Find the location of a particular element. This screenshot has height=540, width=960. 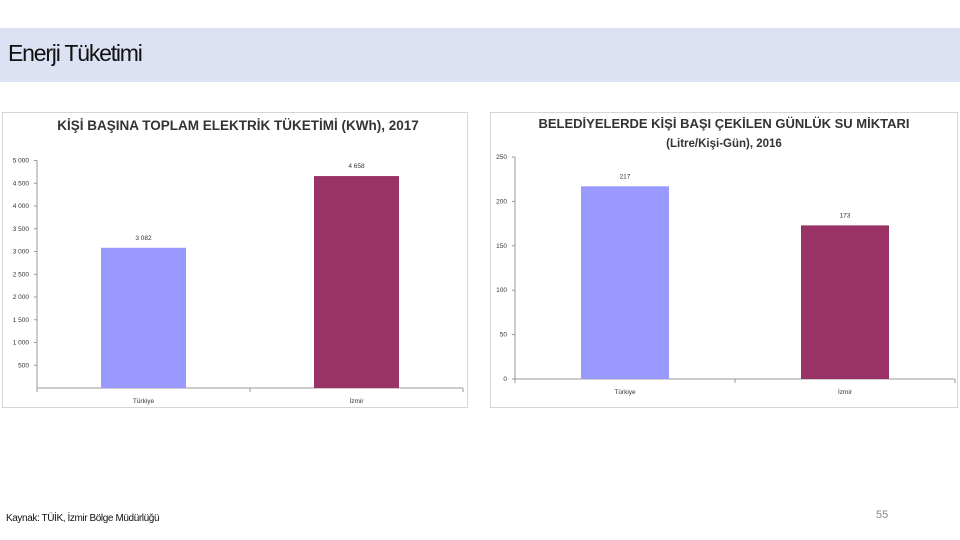

data-label: 173 is located at coordinates (845, 215).